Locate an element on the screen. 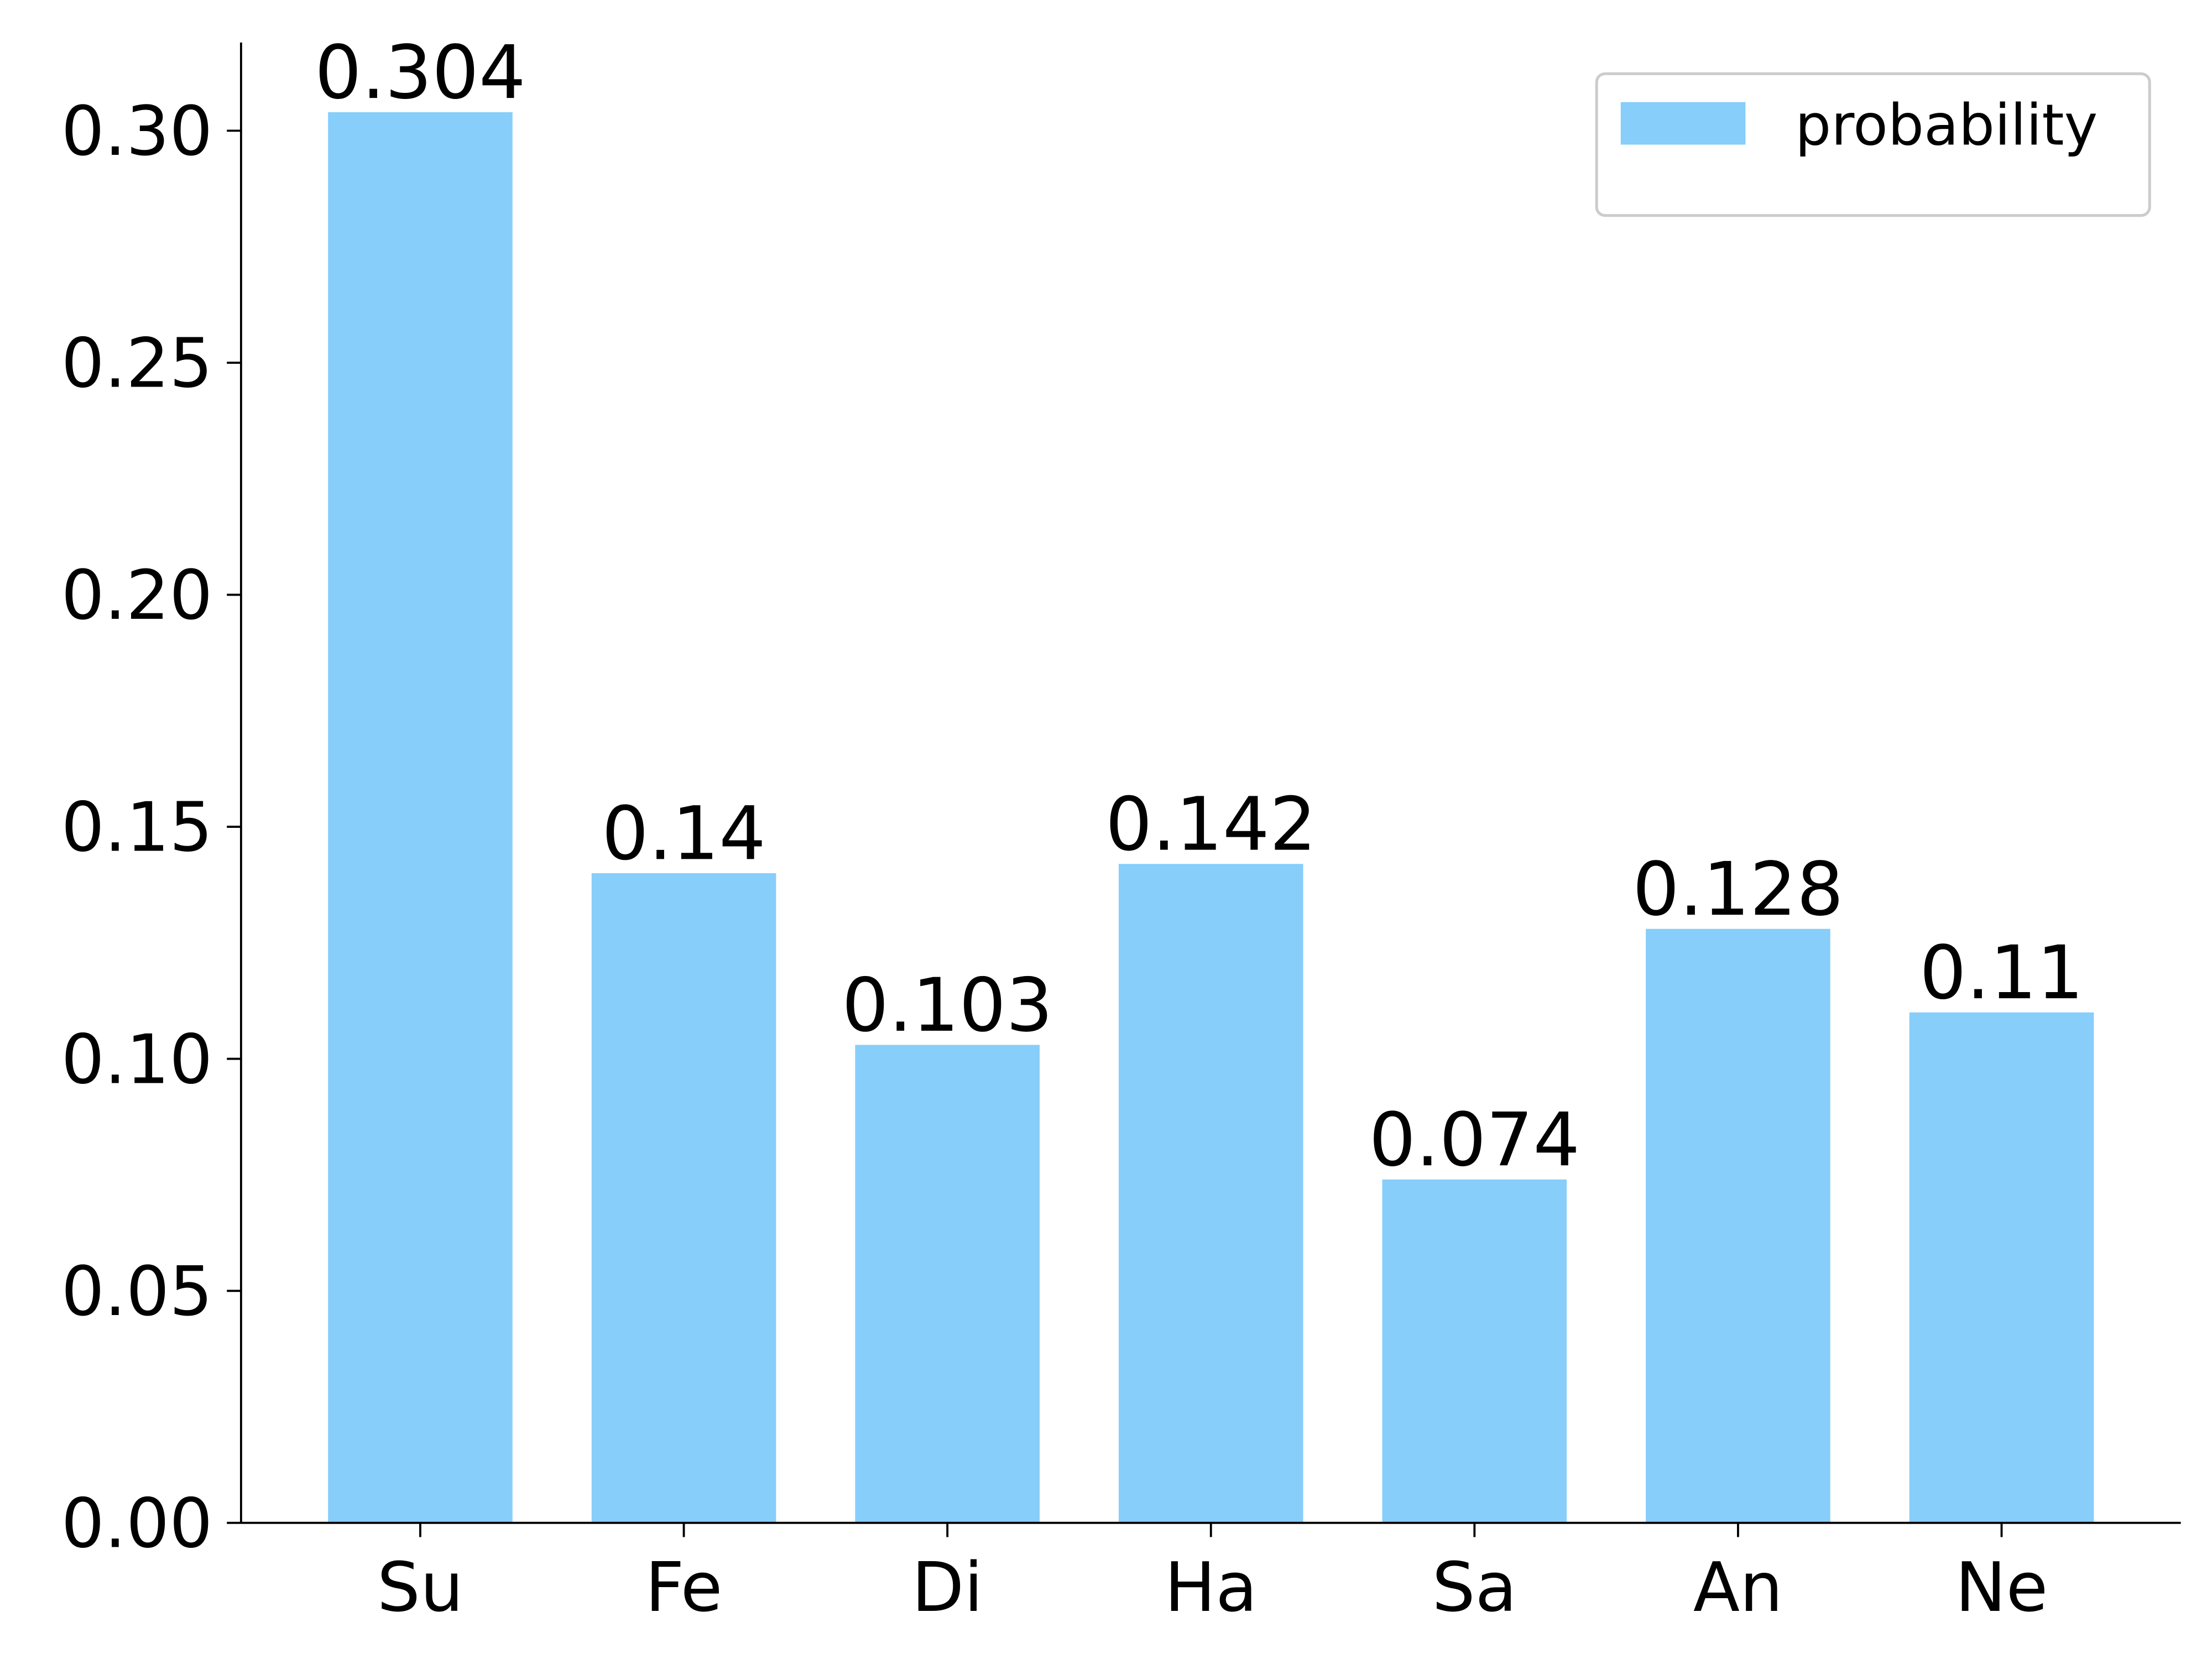 The height and width of the screenshot is (1659, 2212). x-tick-label: Di is located at coordinates (948, 1588).